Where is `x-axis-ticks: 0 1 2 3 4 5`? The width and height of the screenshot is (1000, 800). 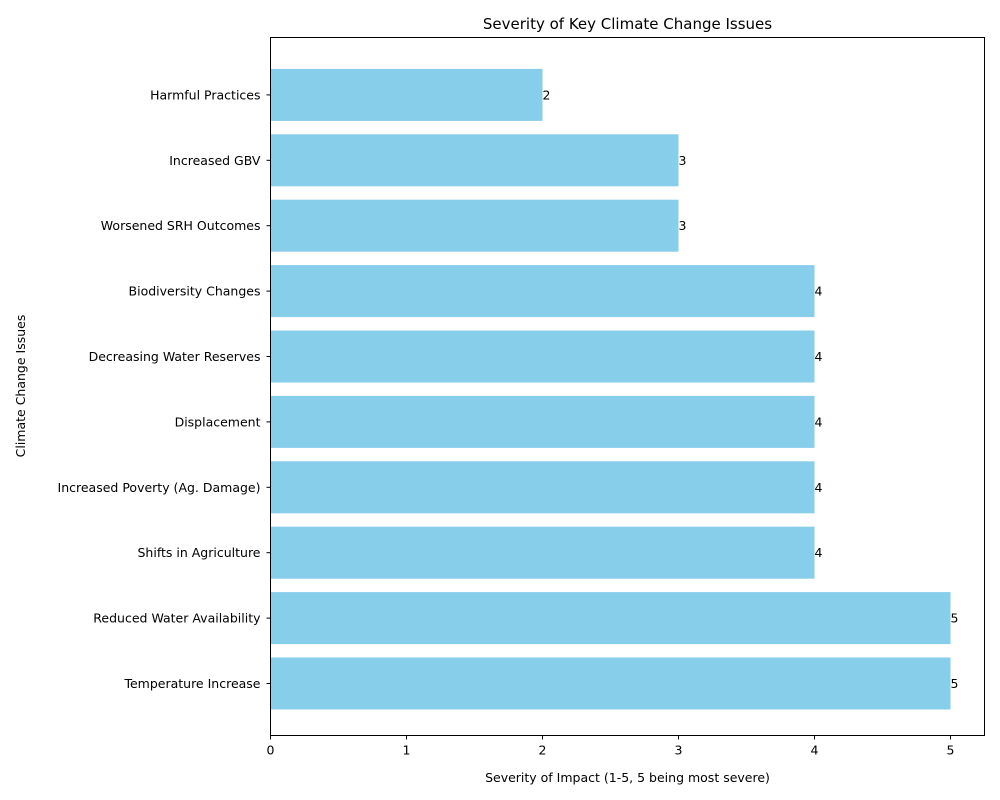
x-axis-ticks: 0 1 2 3 4 5 is located at coordinates (611, 746).